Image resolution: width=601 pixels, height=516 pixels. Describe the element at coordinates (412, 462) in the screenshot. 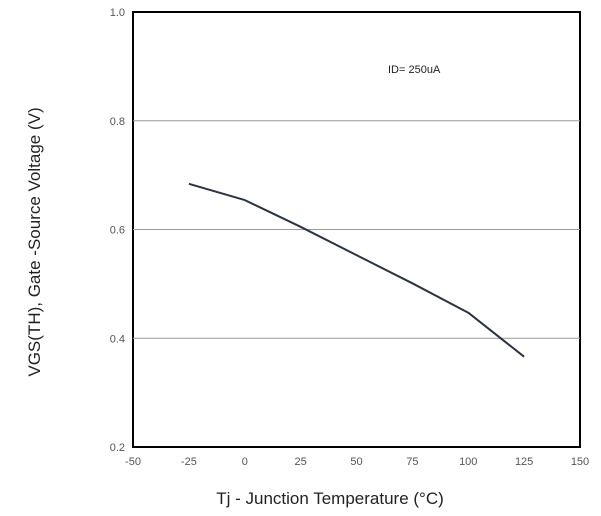

I see `x-tick-label: 75` at that location.